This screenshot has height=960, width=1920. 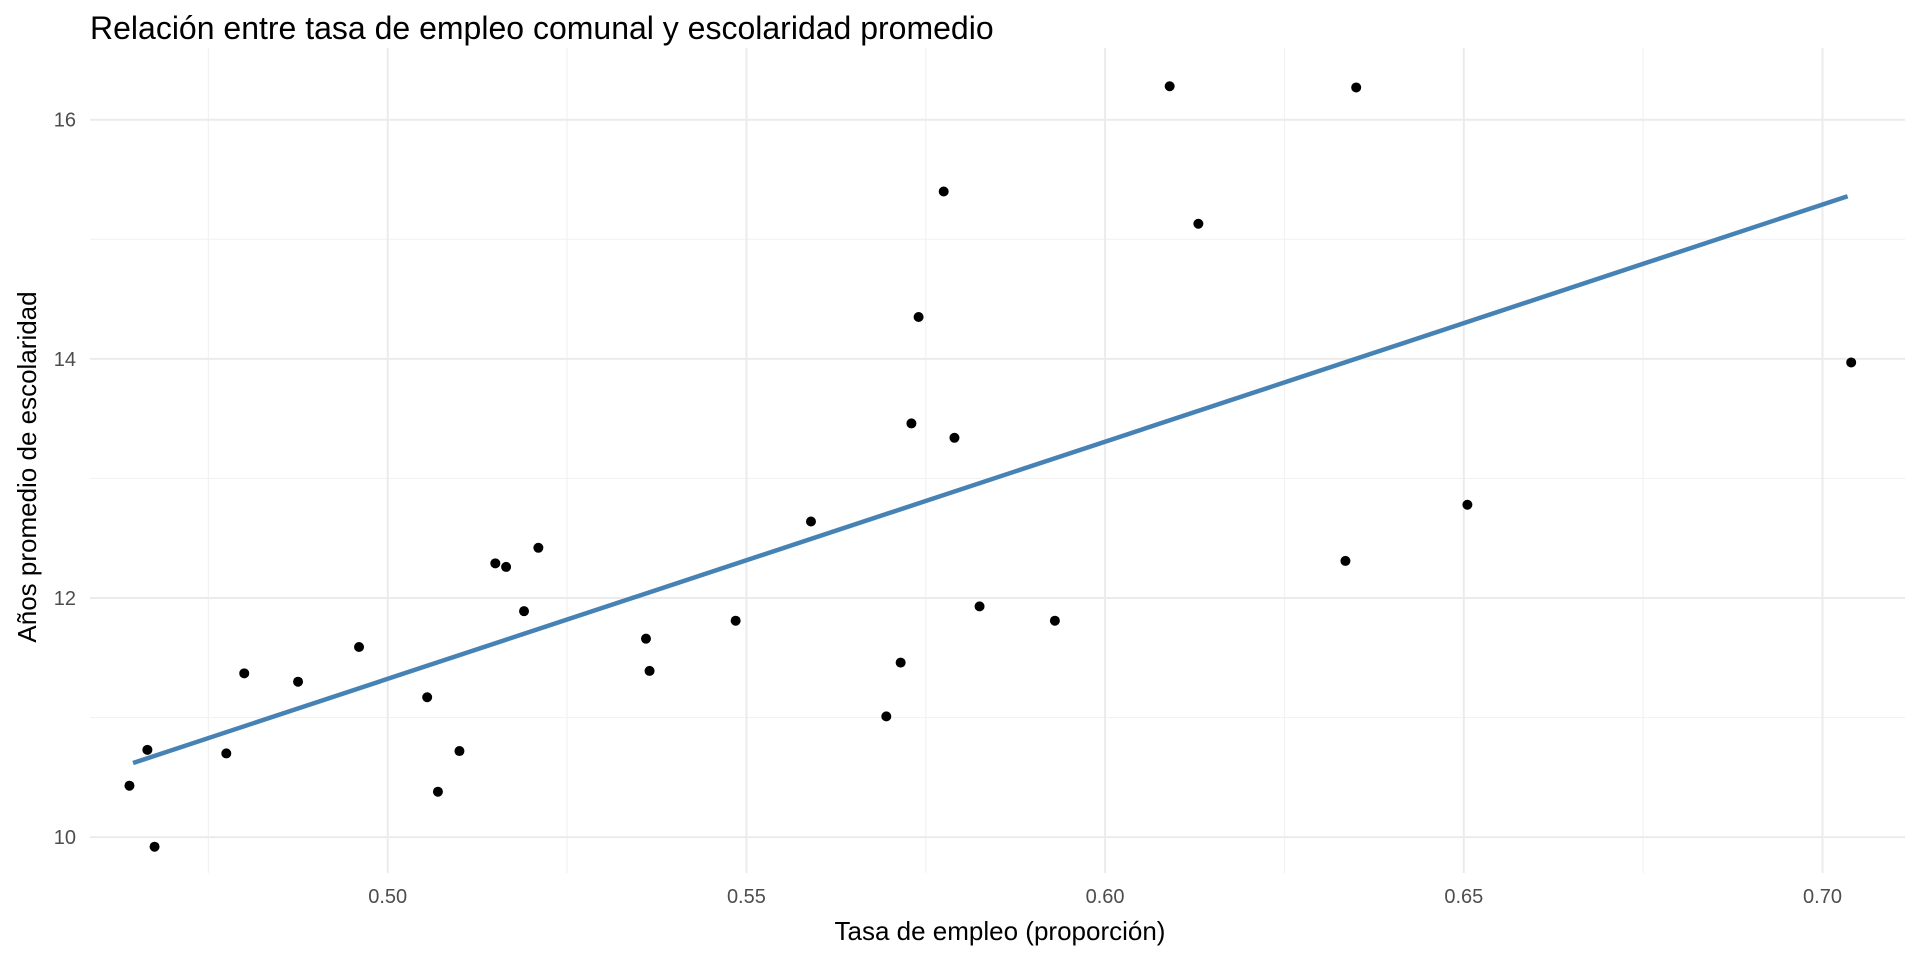 I want to click on y-tick-label: 16, so click(x=65, y=121).